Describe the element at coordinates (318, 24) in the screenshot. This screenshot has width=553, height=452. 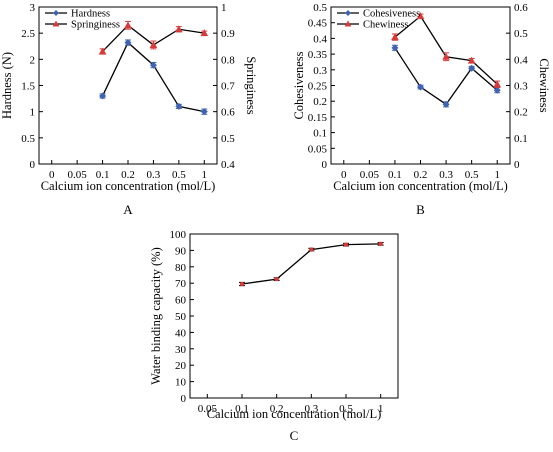
I see `y-tick-label-left: 0.45` at that location.